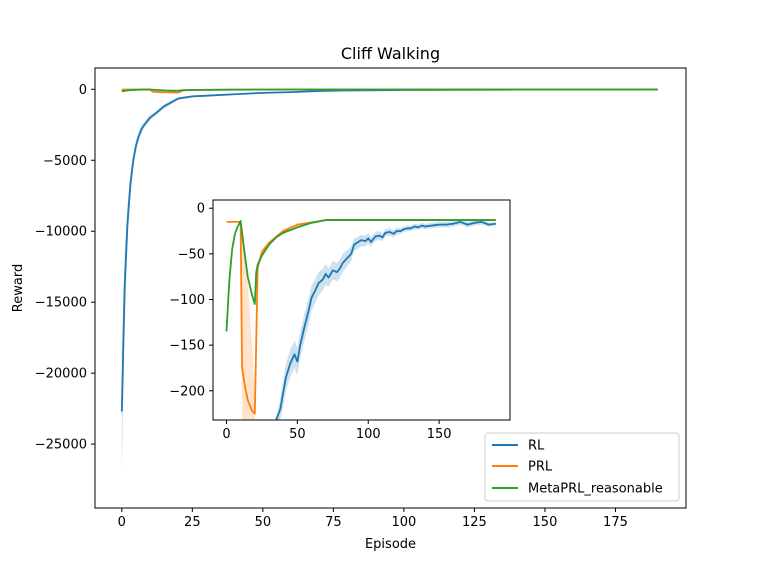  I want to click on inset-plot-area, so click(361, 310).